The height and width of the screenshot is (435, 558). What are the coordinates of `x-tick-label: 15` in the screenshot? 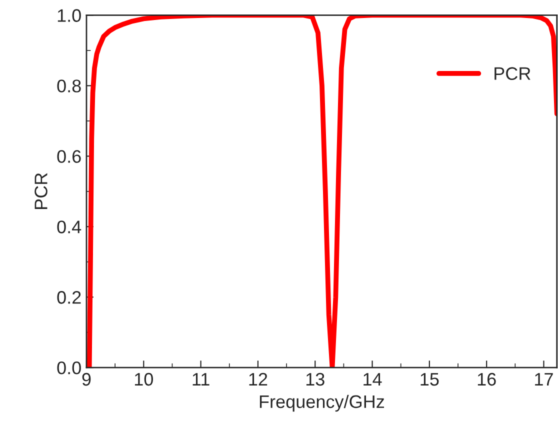 It's located at (429, 379).